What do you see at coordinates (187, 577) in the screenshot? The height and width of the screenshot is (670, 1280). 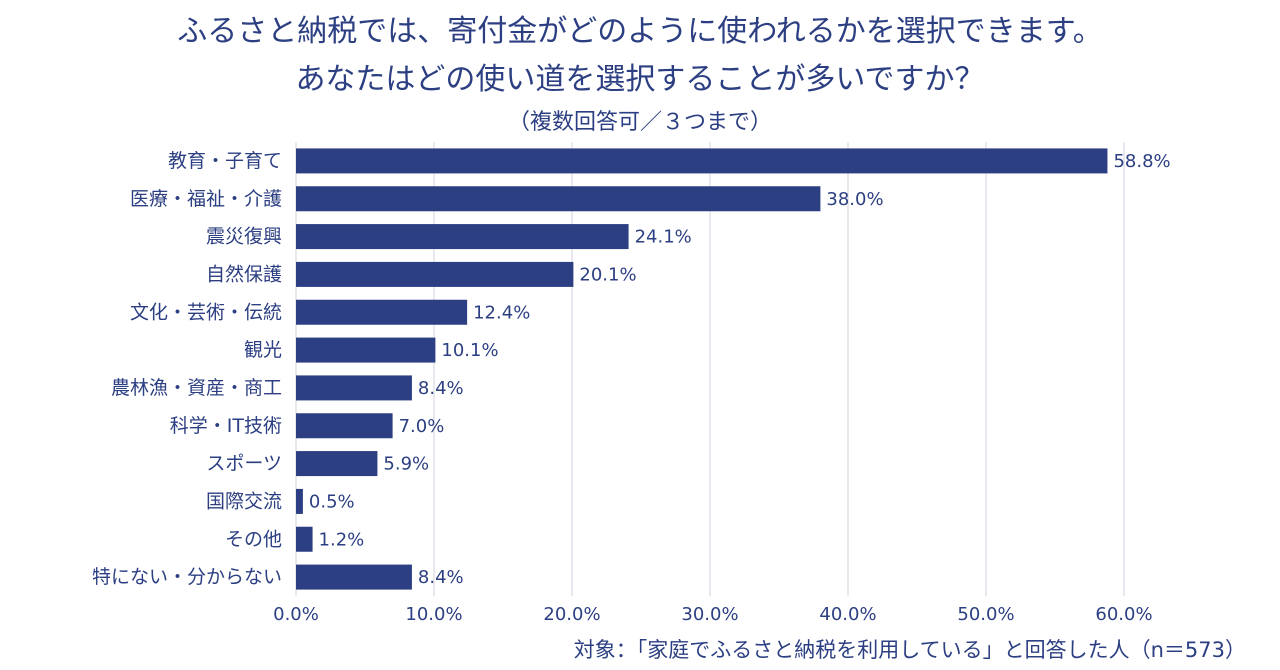 I see `category-label: 特にない・分からない` at bounding box center [187, 577].